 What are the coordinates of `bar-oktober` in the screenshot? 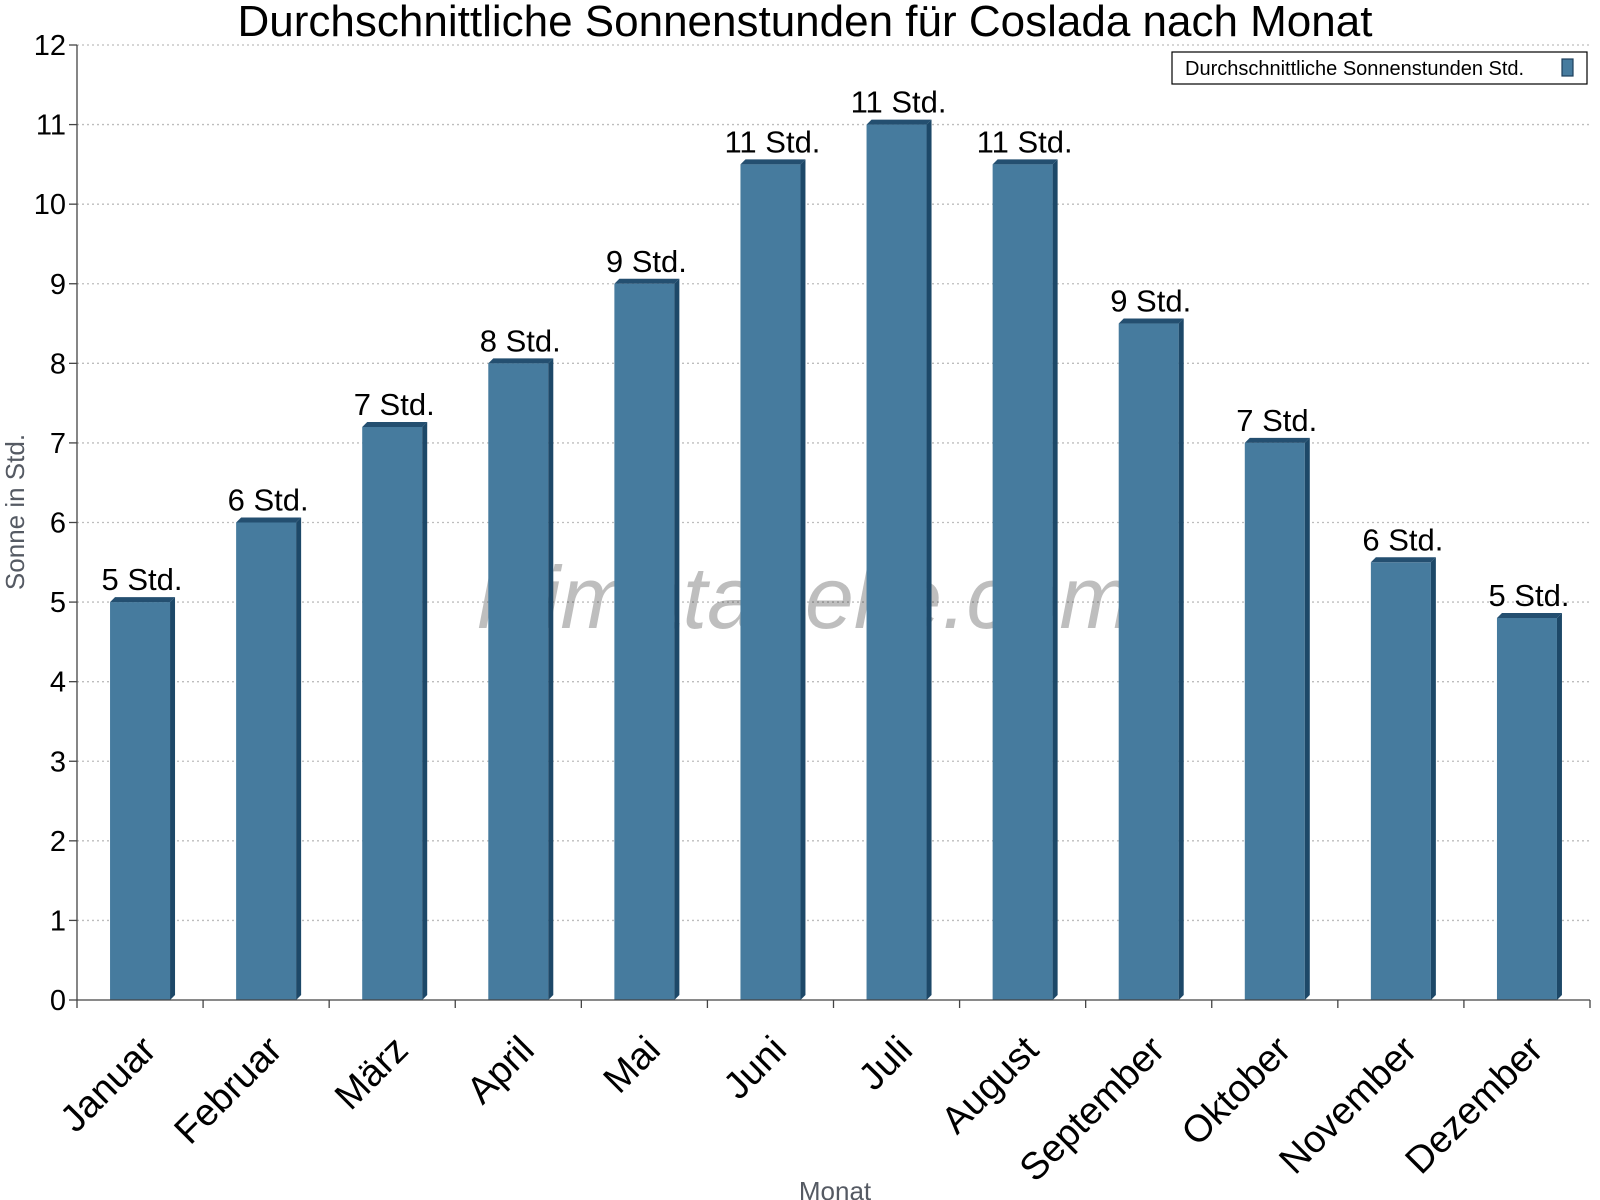 It's located at (1277, 719).